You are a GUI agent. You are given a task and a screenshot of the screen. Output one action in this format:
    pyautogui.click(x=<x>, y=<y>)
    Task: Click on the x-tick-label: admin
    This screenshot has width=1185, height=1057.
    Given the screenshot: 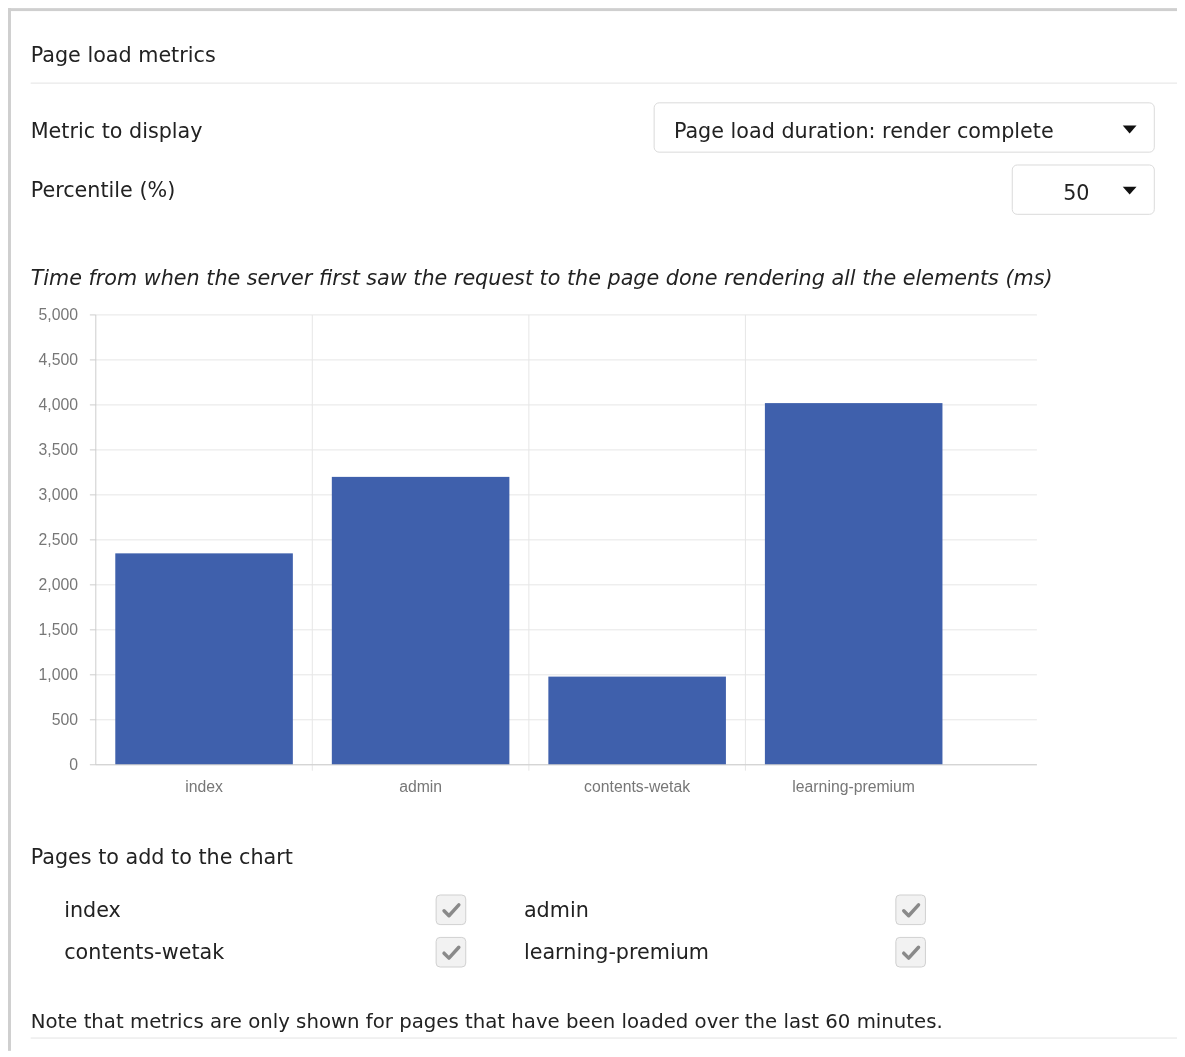 What is the action you would take?
    pyautogui.click(x=421, y=787)
    